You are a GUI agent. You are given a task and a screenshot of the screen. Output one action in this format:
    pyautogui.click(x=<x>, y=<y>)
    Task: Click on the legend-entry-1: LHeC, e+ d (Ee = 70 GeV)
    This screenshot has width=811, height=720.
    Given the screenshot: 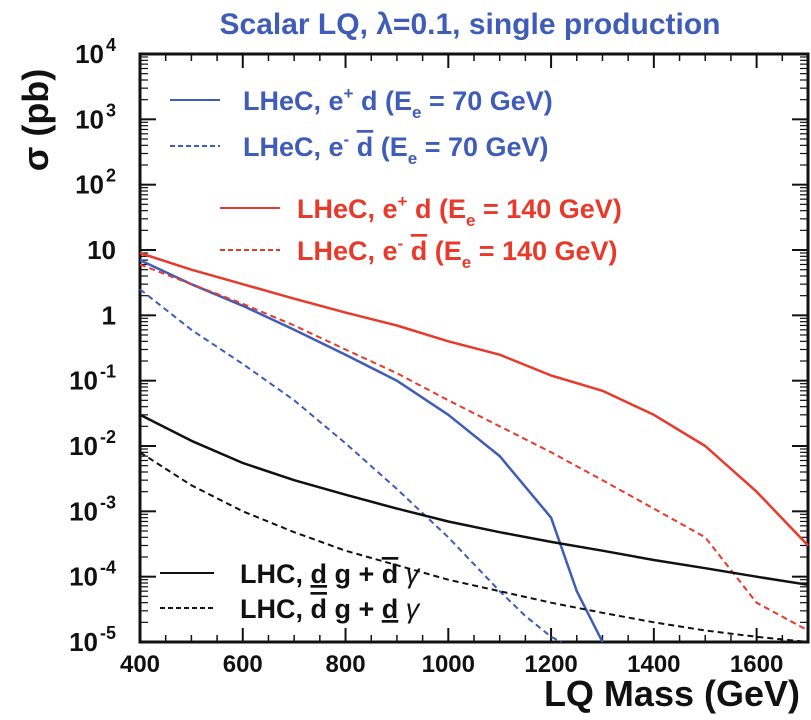 What is the action you would take?
    pyautogui.click(x=398, y=103)
    